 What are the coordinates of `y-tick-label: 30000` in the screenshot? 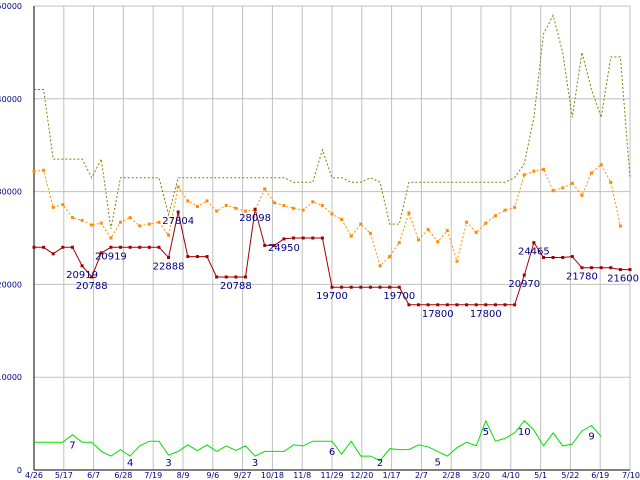 It's located at (11, 192).